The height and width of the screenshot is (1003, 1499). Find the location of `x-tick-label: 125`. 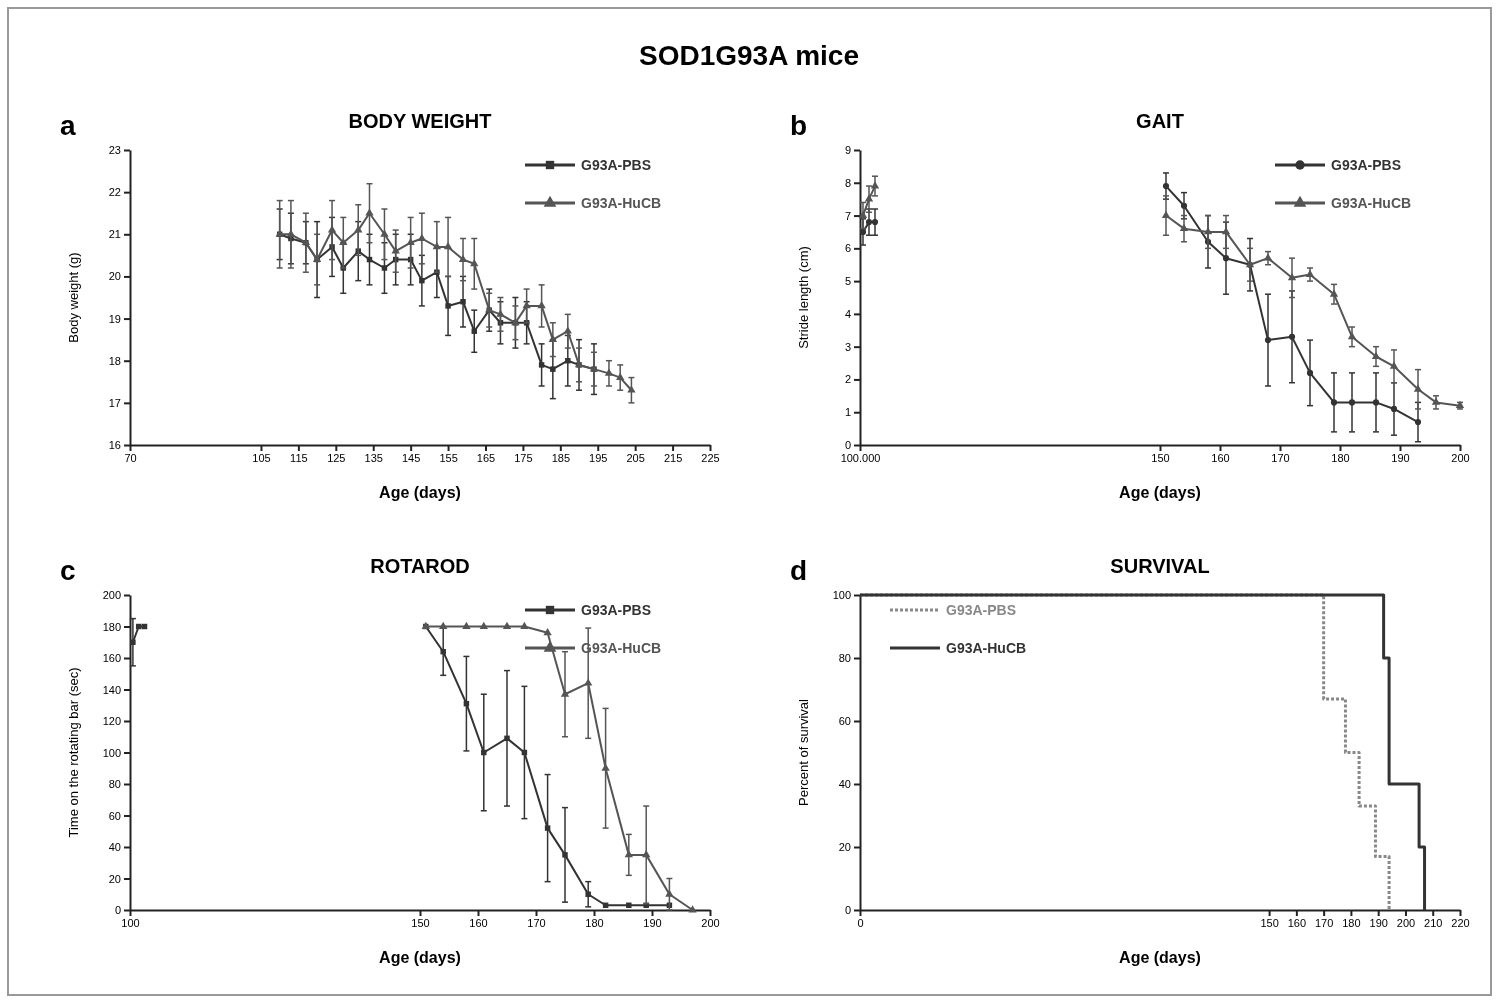

x-tick-label: 125 is located at coordinates (336, 457).